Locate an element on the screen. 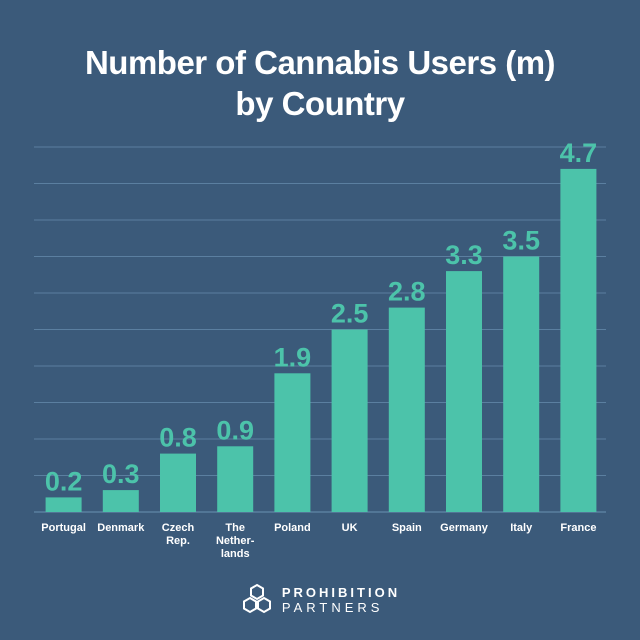 The image size is (640, 640). category-label: Denmark is located at coordinates (121, 528).